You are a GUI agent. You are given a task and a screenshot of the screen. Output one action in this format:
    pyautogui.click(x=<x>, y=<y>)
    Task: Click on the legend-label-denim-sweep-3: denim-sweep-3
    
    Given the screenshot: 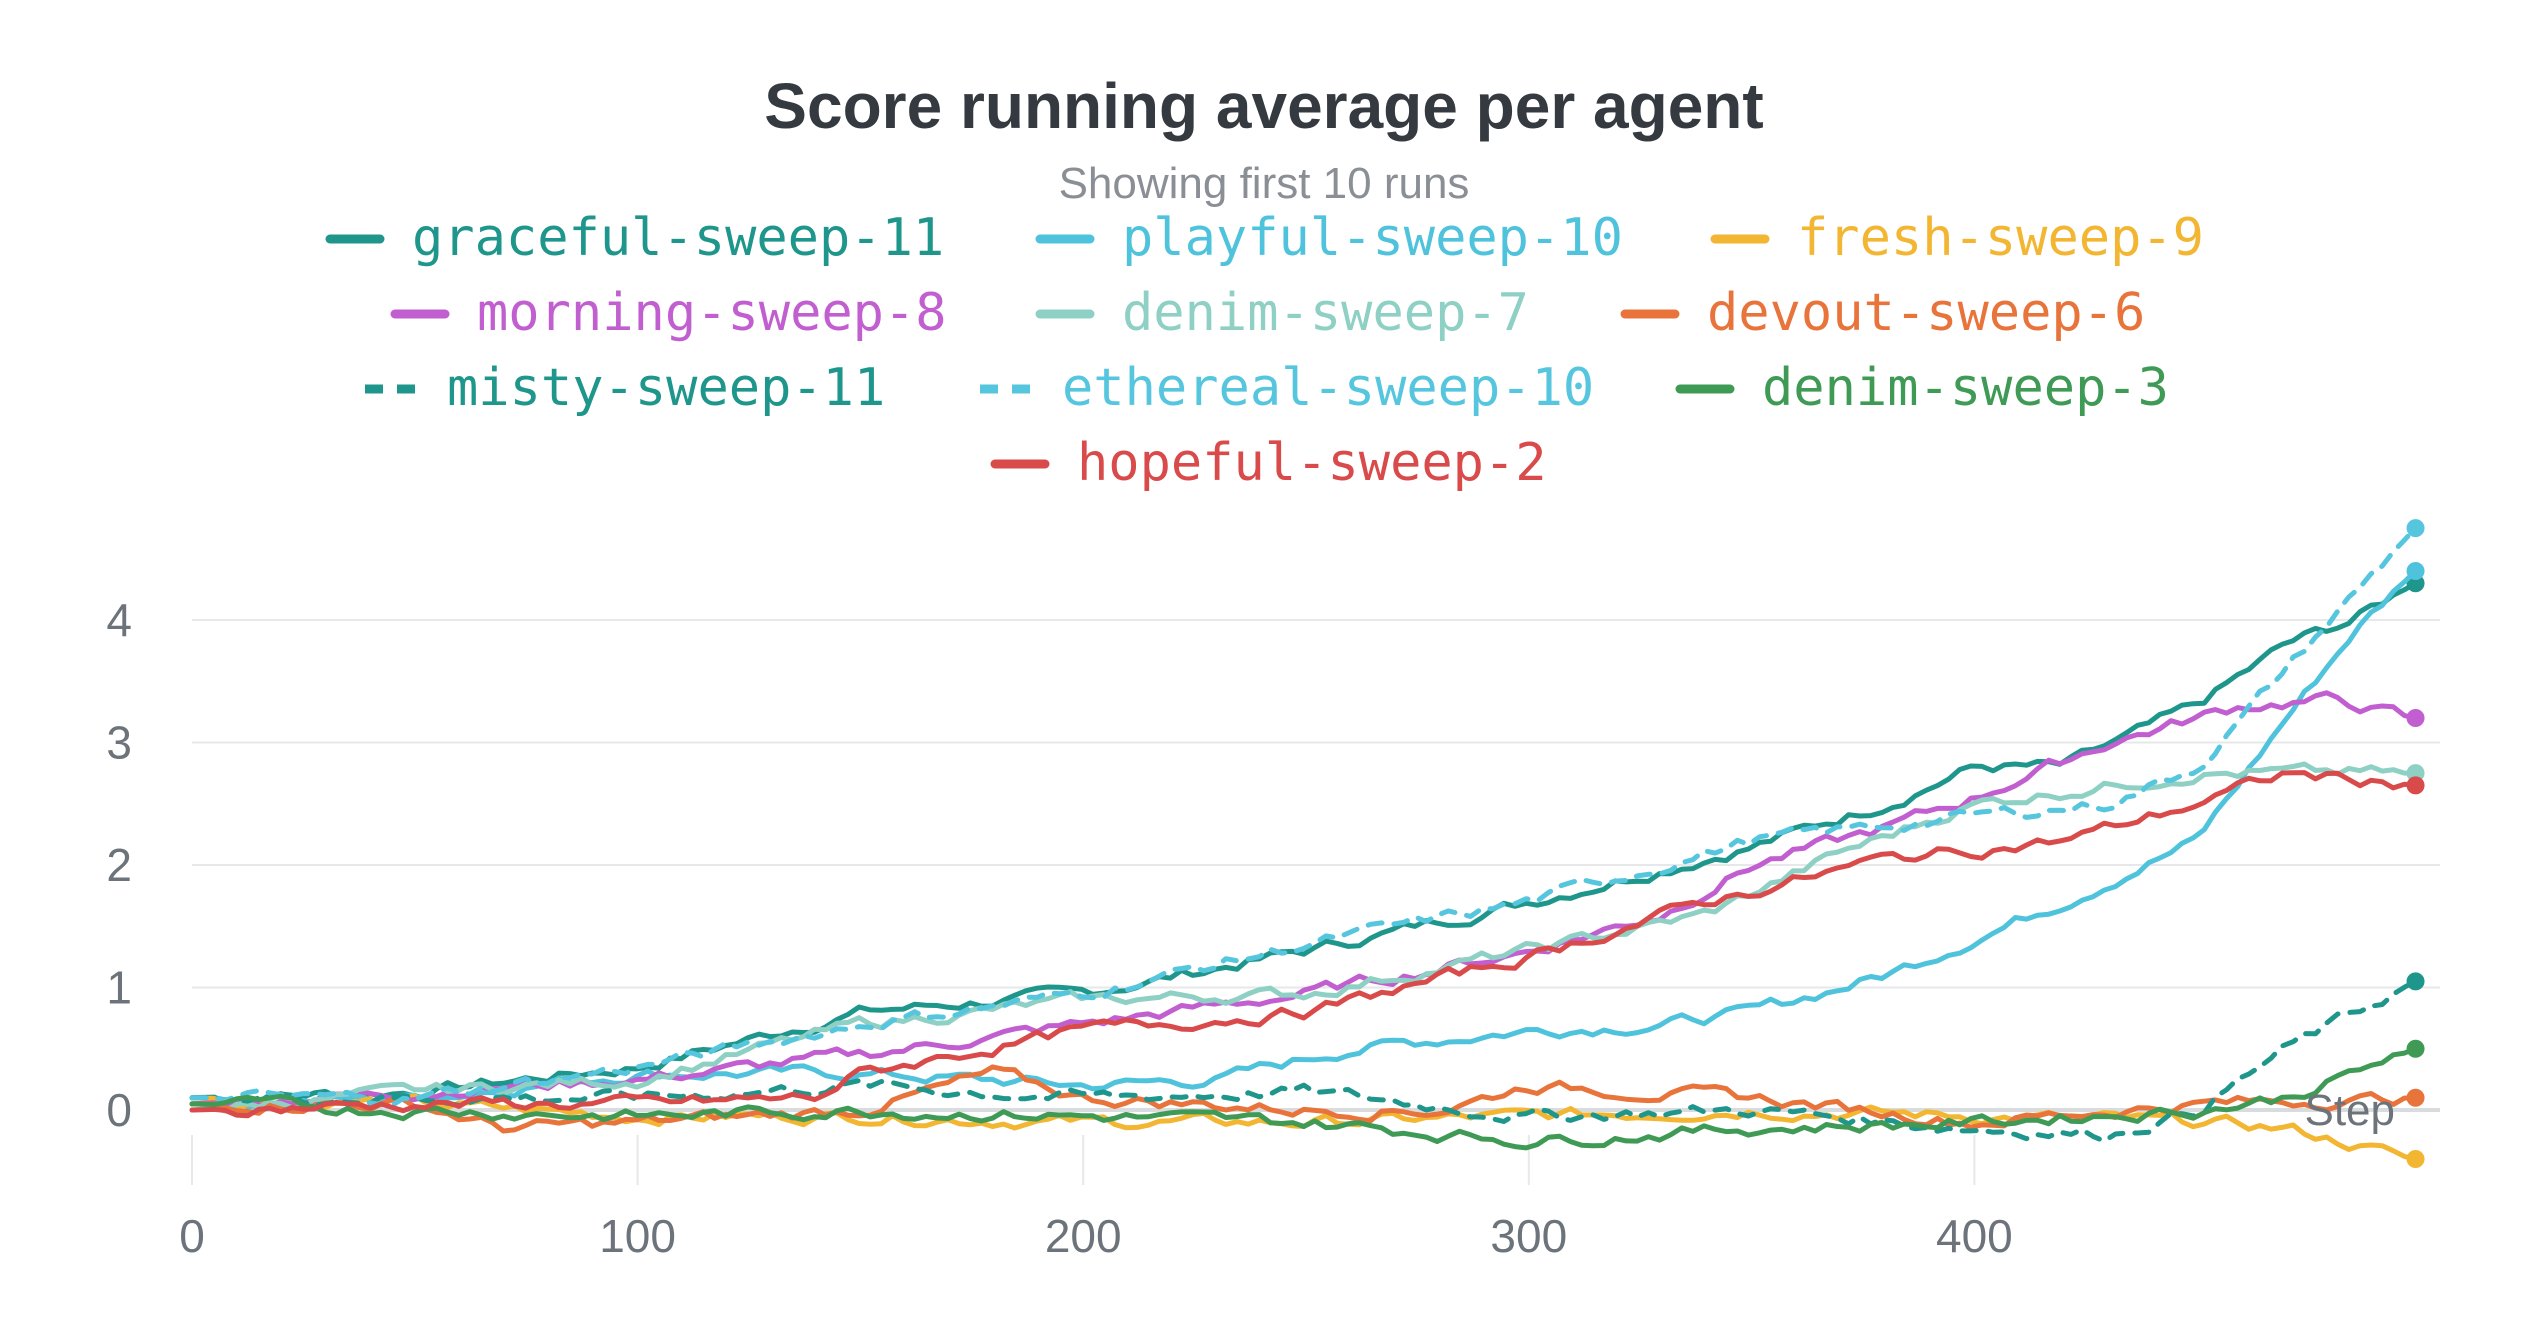 What is the action you would take?
    pyautogui.click(x=1965, y=388)
    